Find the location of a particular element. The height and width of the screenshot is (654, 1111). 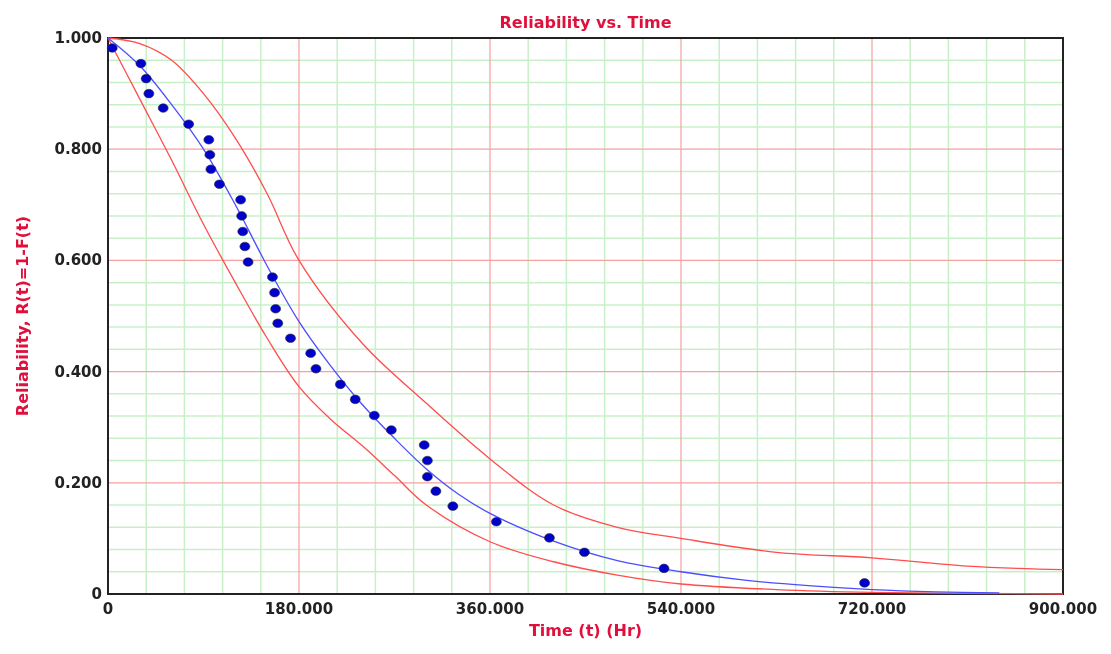

x-axis-title: Time (t) (Hr) is located at coordinates (585, 630).